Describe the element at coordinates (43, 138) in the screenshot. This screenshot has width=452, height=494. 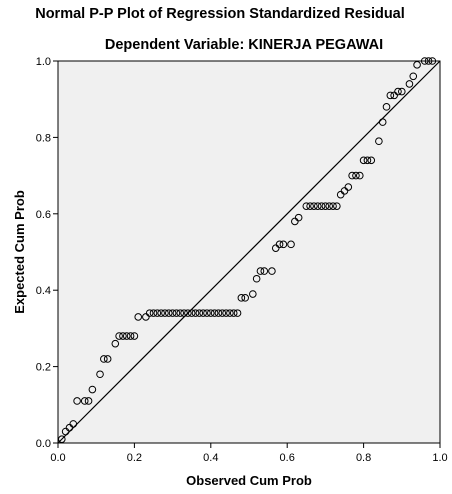
I see `y-tick-label: 0.8` at that location.